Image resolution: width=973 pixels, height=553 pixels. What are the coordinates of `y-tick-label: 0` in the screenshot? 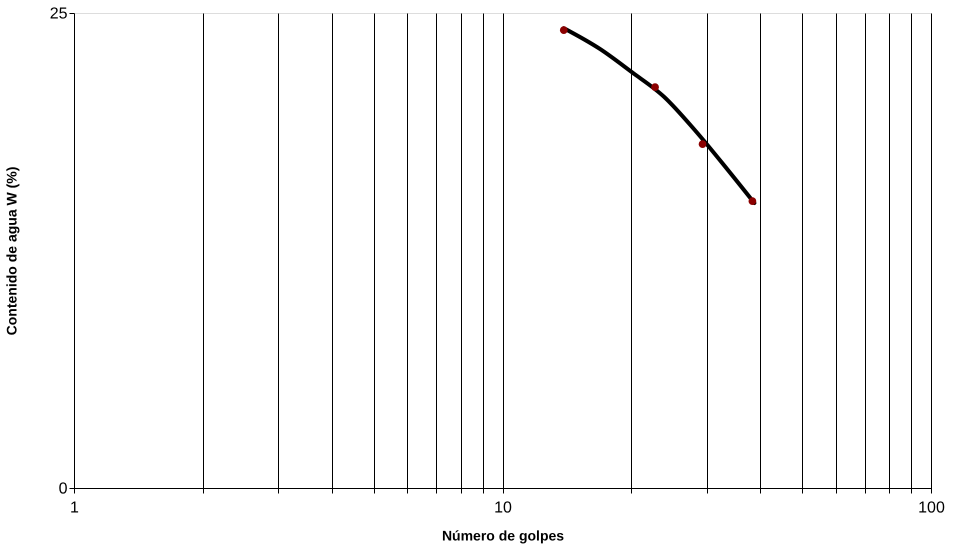 It's located at (63, 489).